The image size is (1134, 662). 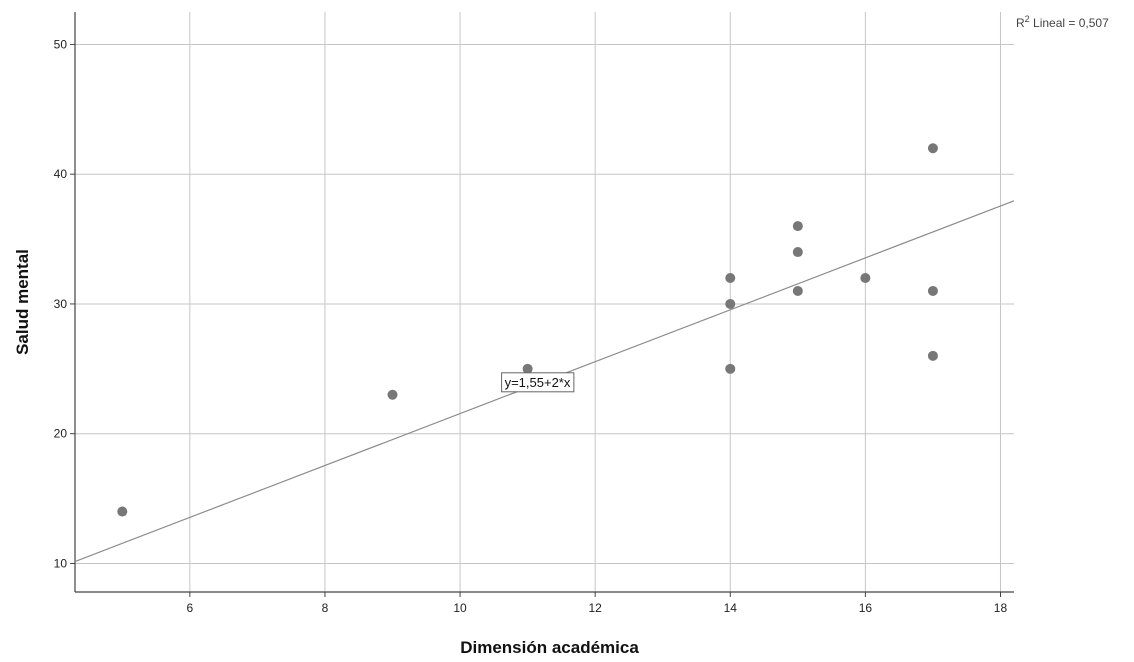 I want to click on x-tick-label: 6, so click(x=189, y=608).